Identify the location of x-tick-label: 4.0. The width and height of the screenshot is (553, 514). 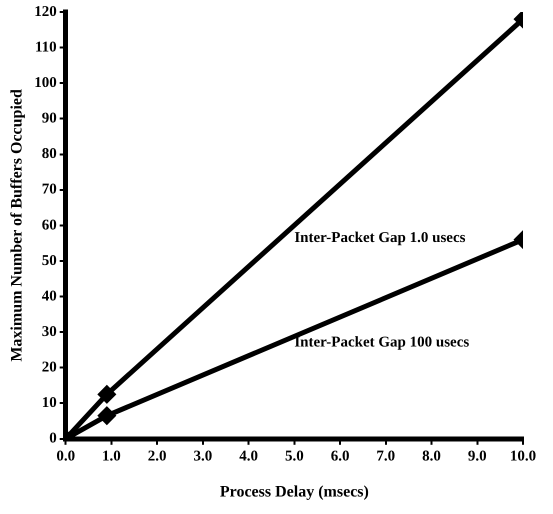
(248, 456).